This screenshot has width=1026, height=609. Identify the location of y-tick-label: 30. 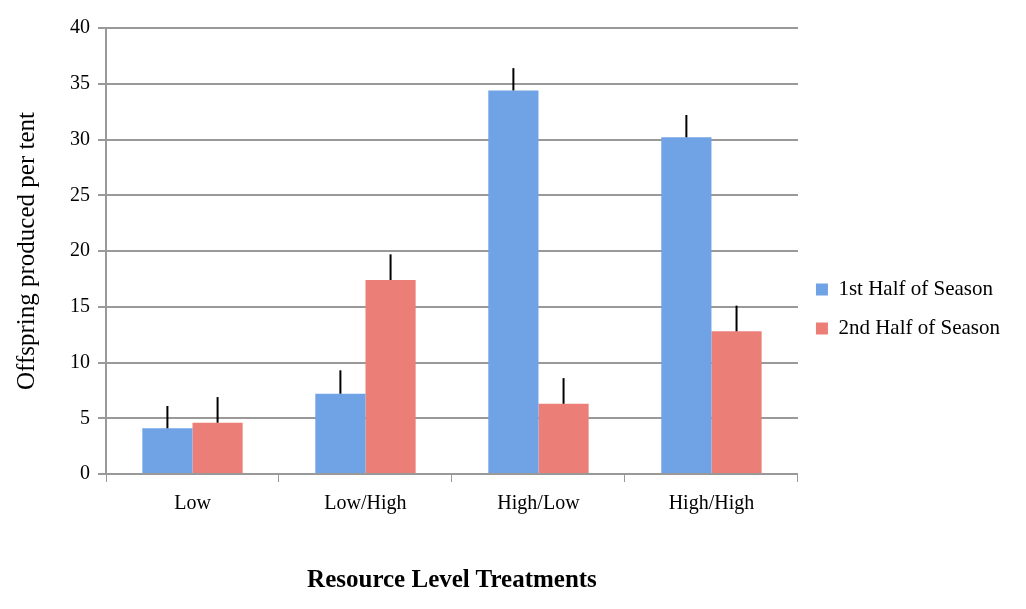
(80, 137).